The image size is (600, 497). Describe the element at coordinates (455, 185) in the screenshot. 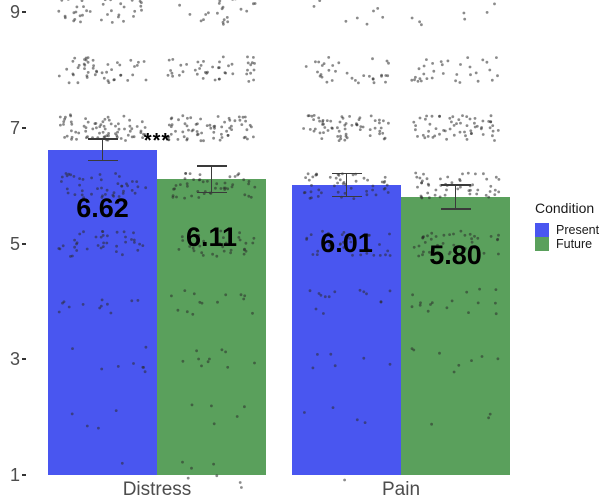

I see `error-bar-cap-top-pain-future` at that location.